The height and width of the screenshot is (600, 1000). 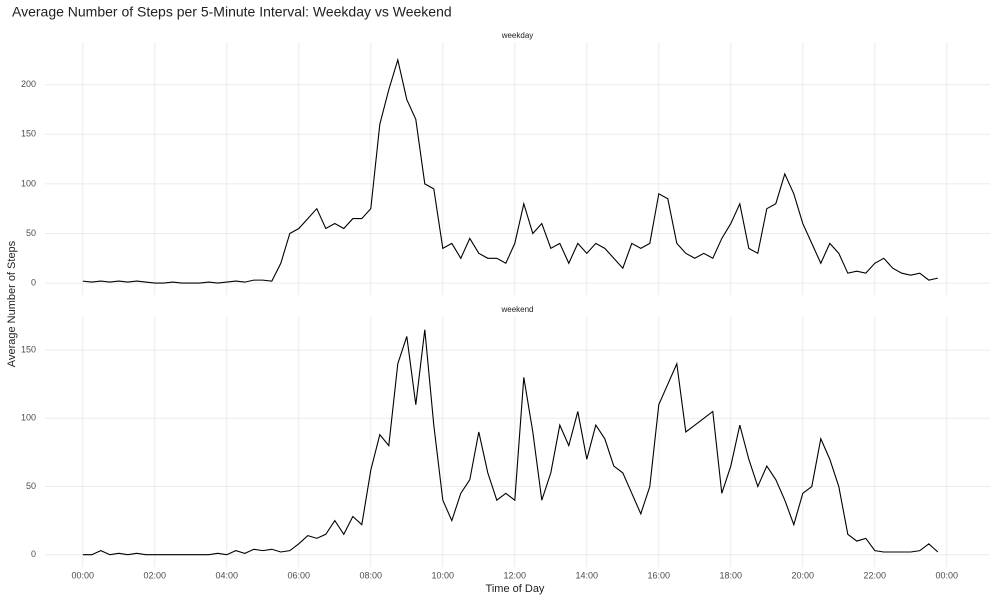 I want to click on x-tick-label: 04:00, so click(x=227, y=575).